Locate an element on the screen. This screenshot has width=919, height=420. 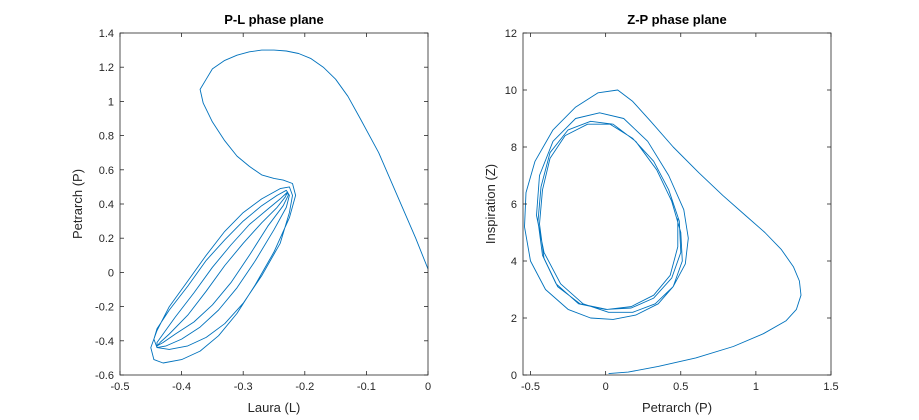
y-tick-label: 6 is located at coordinates (514, 205).